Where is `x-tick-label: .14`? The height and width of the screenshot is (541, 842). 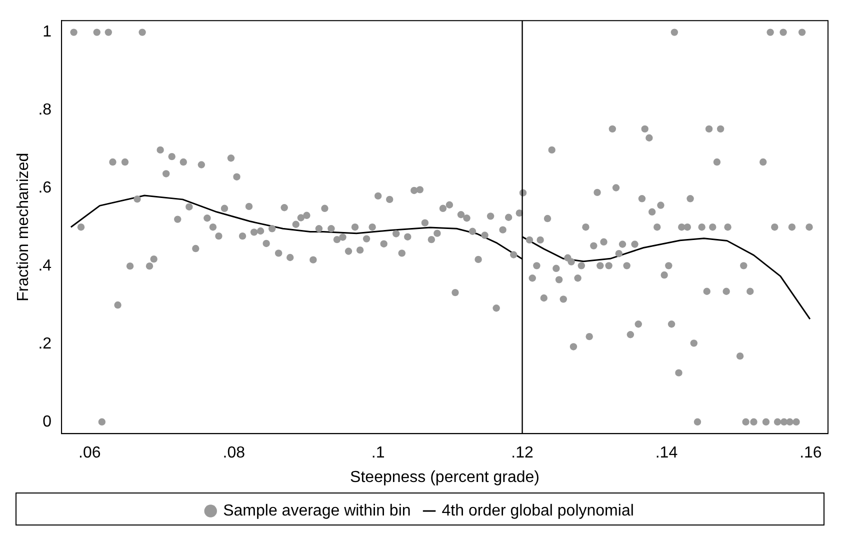
x-tick-label: .14 is located at coordinates (666, 453).